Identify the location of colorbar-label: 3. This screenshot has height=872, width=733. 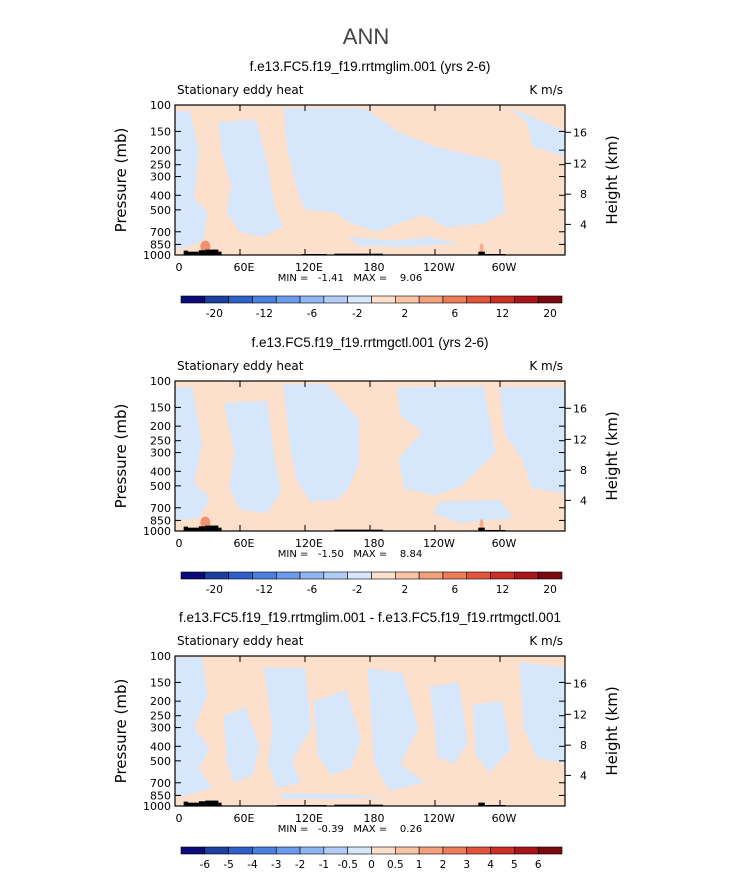
(466, 865).